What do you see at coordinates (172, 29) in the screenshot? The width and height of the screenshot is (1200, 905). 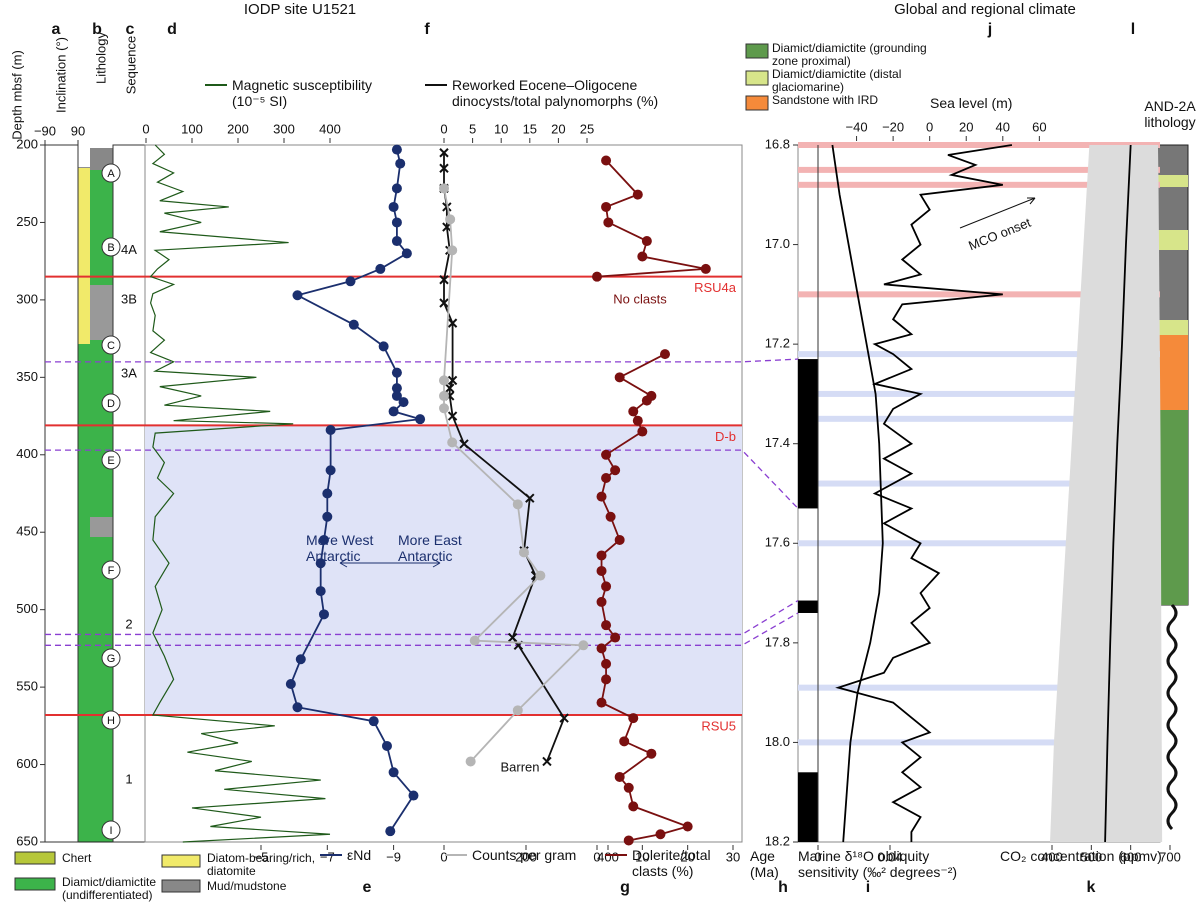 I see `panel-letter: d` at bounding box center [172, 29].